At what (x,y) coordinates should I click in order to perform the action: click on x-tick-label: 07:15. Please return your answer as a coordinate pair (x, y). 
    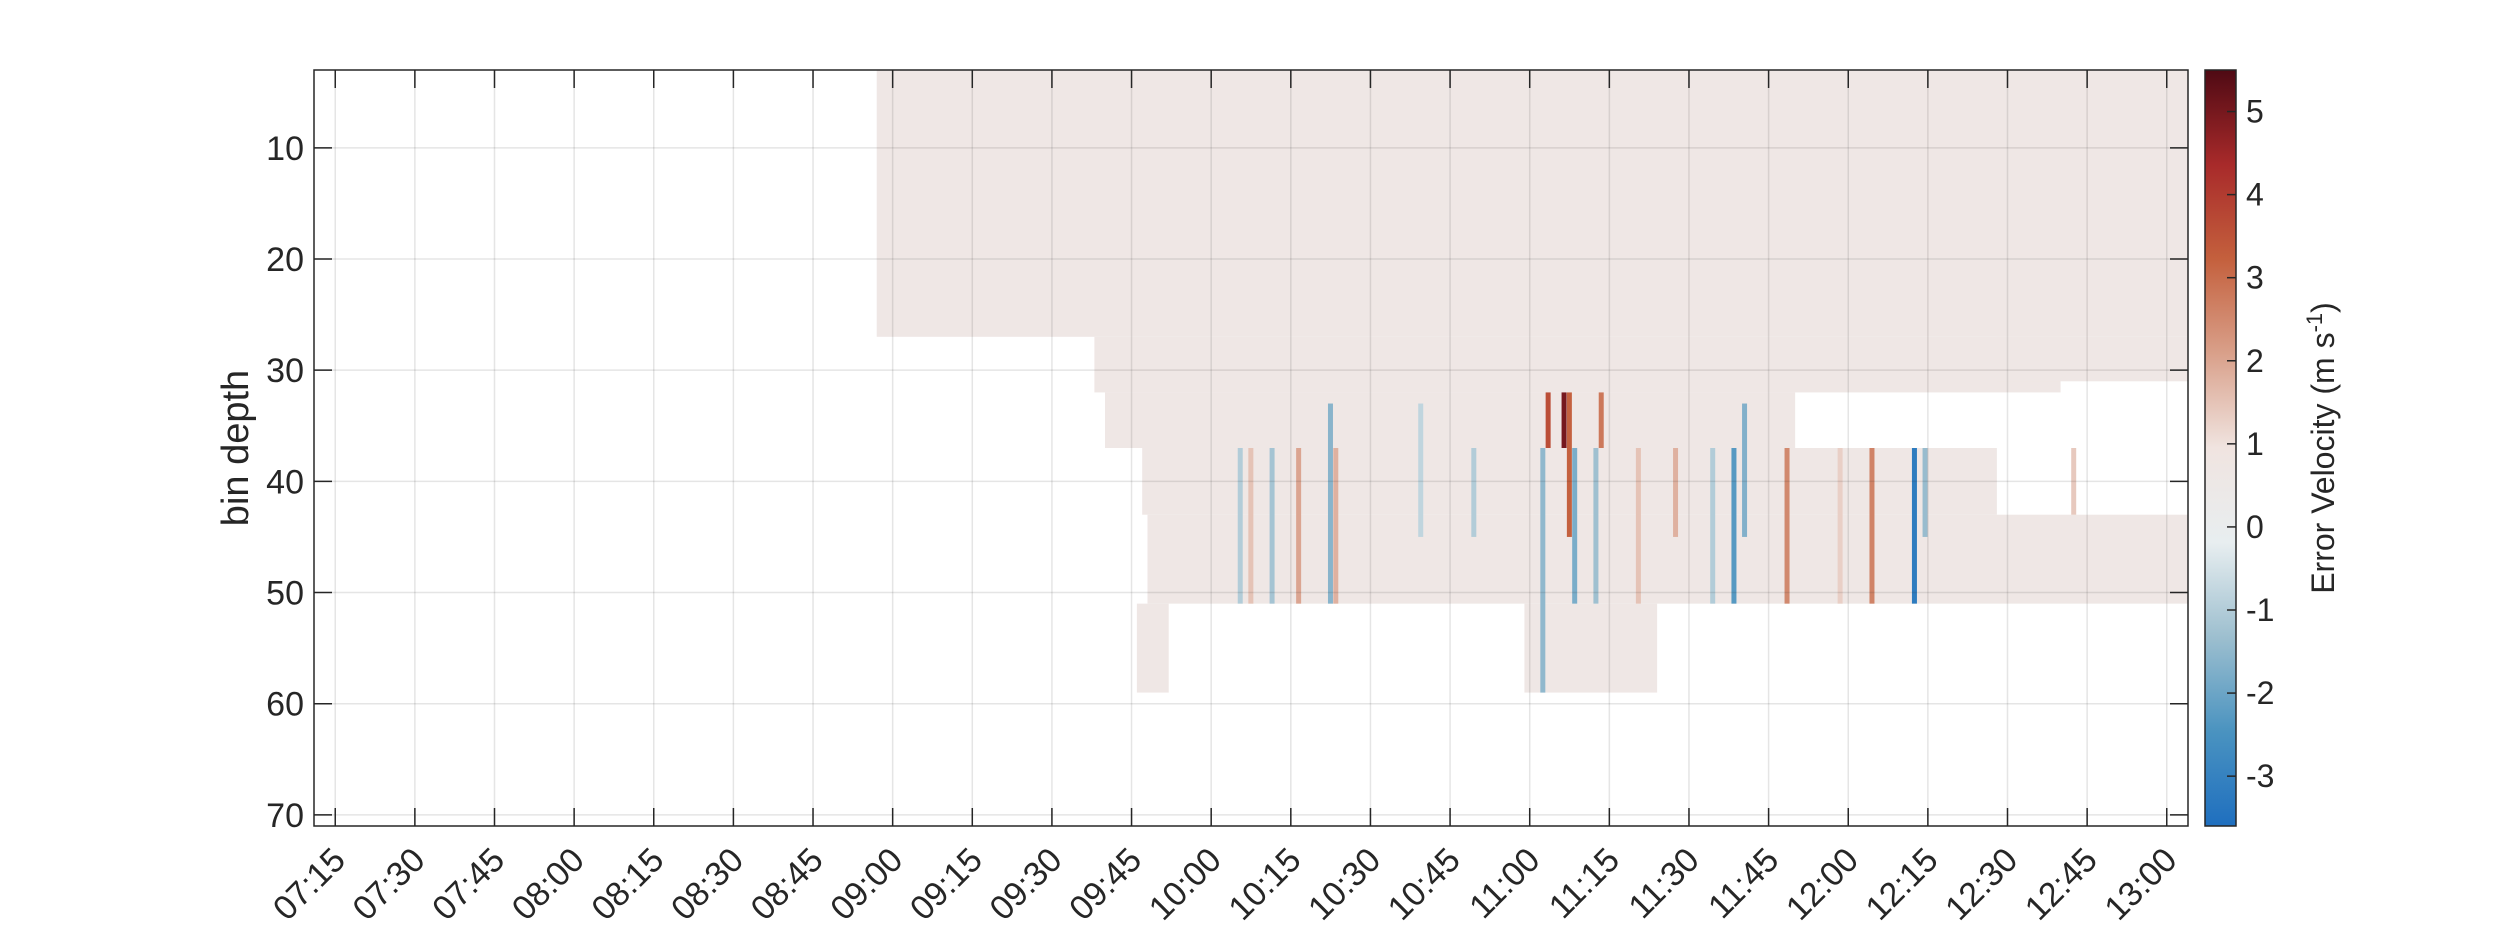
    Looking at the image, I should click on (309, 884).